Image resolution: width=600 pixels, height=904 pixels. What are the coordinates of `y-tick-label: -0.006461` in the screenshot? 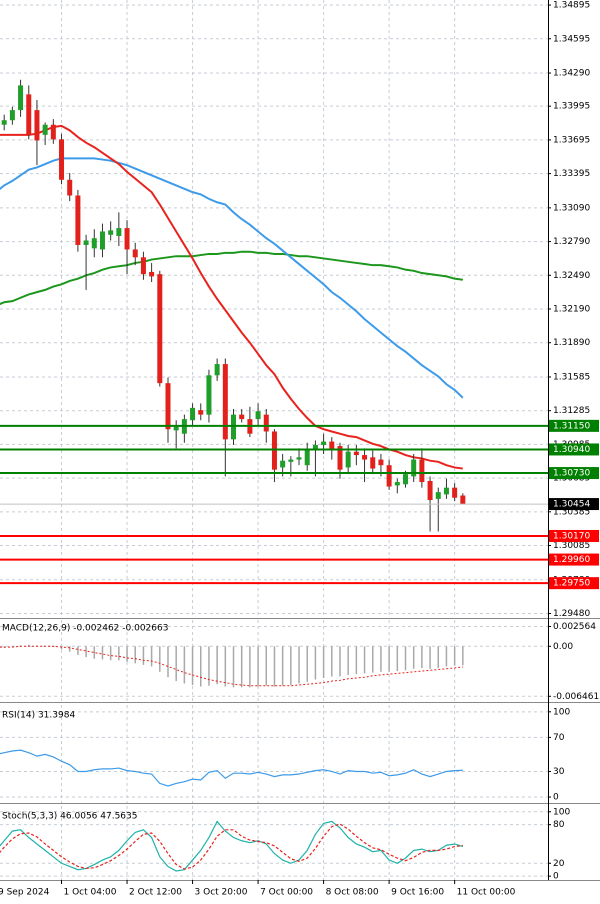 It's located at (576, 697).